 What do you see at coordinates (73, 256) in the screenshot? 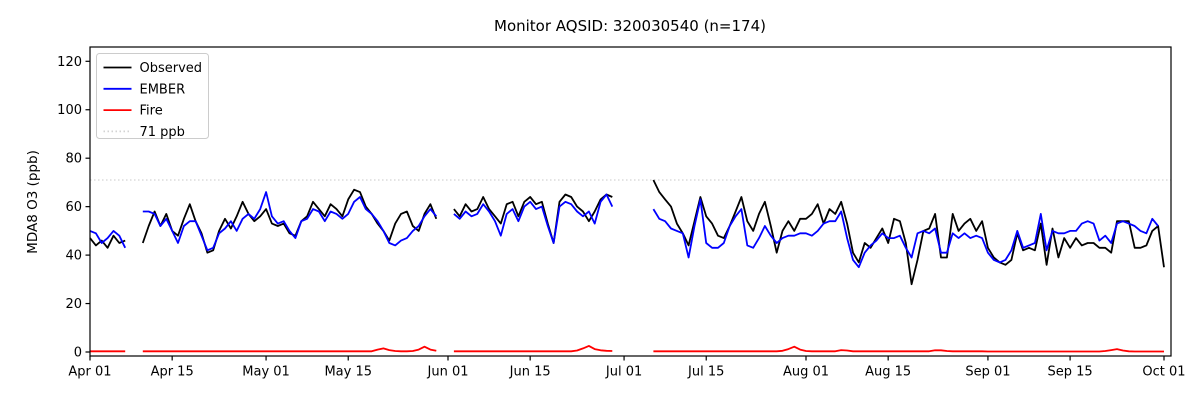
I see `y-tick-label: 40` at bounding box center [73, 256].